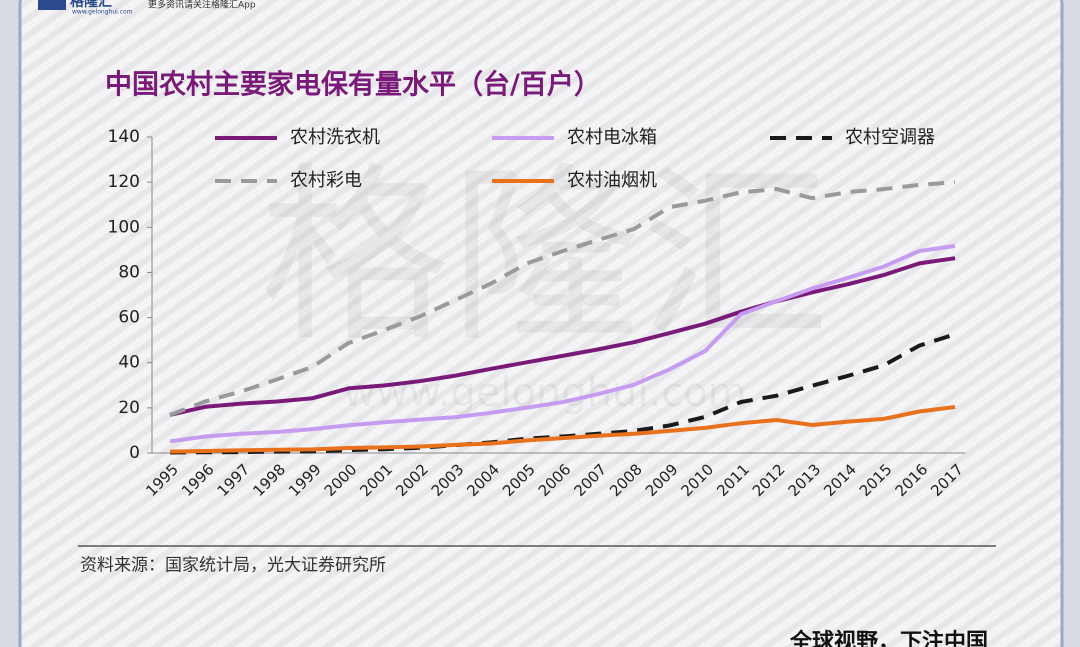 The width and height of the screenshot is (1080, 647). Describe the element at coordinates (129, 318) in the screenshot. I see `y-tick-label: 60` at that location.